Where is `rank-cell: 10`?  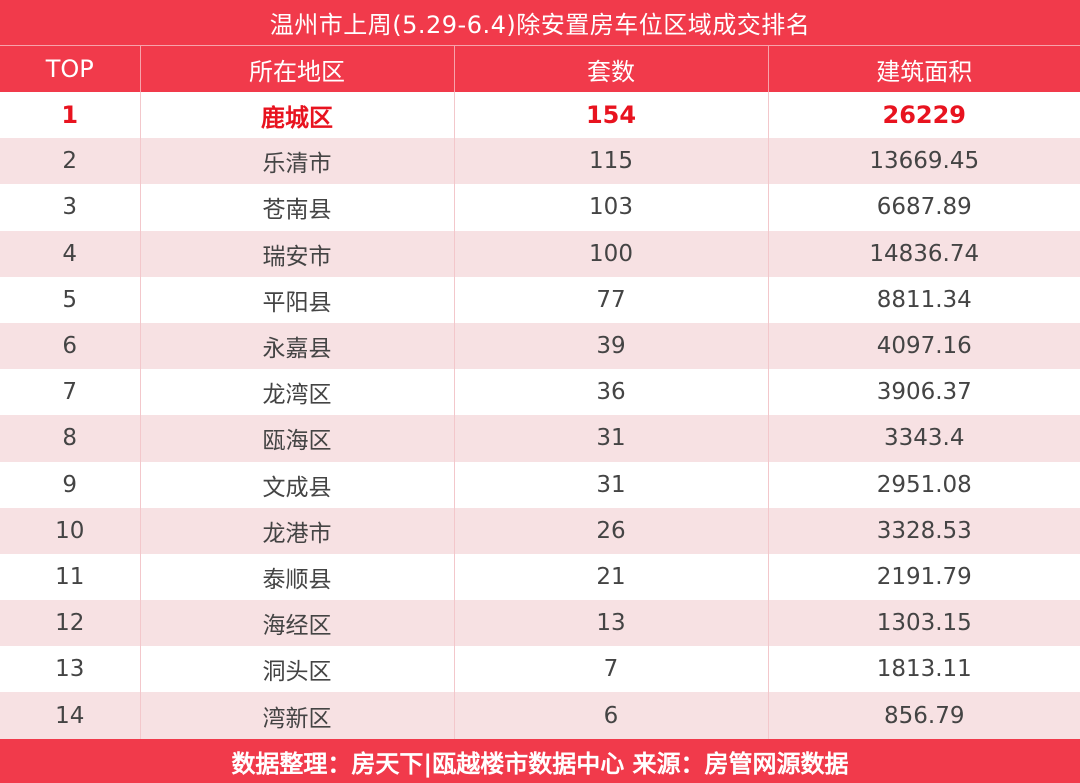
rank-cell: 10 is located at coordinates (70, 530).